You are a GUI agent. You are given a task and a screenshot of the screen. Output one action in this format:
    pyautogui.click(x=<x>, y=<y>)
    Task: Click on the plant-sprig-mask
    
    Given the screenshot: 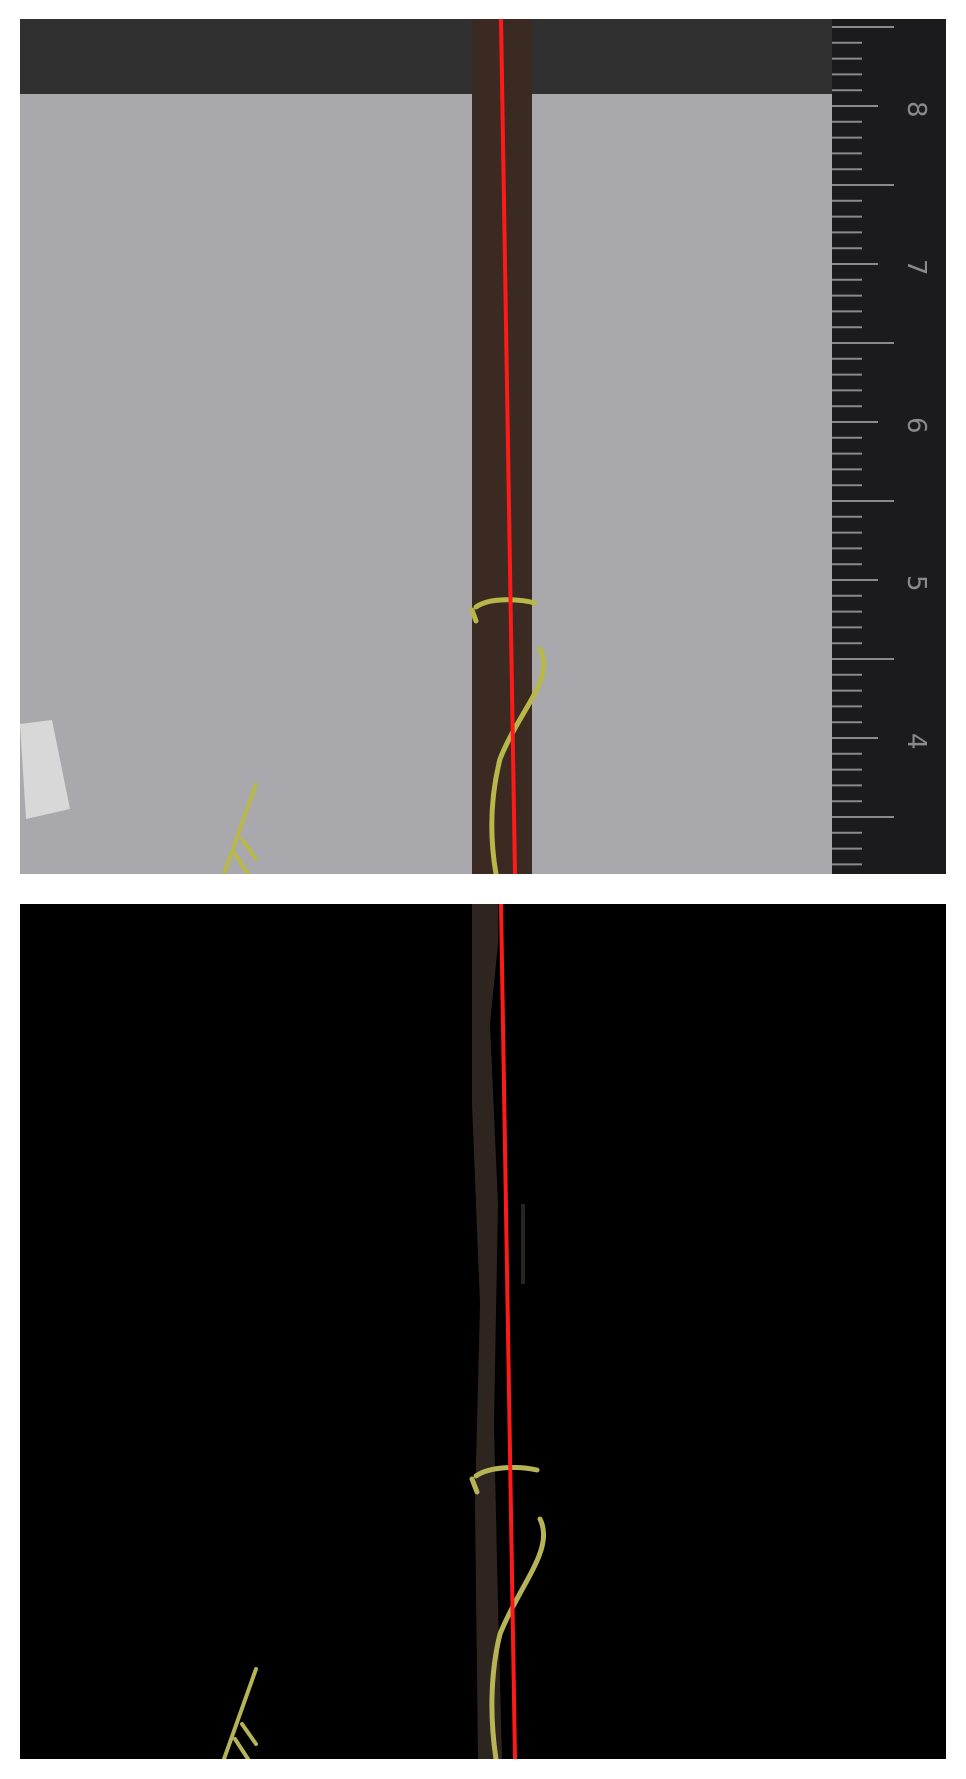 What is the action you would take?
    pyautogui.click(x=240, y=1713)
    